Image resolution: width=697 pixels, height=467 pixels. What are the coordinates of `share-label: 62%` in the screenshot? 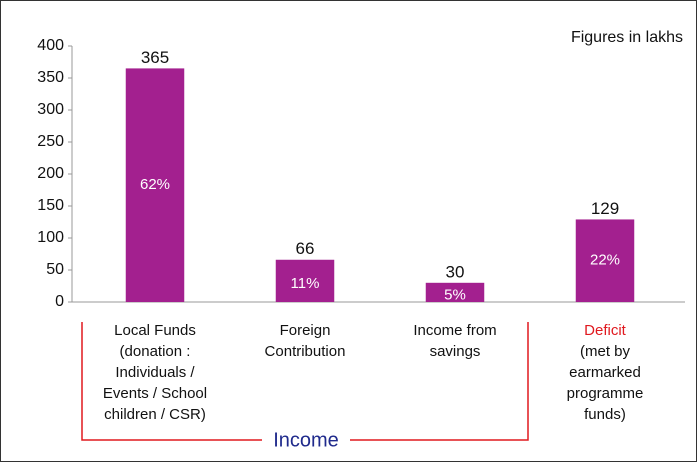 It's located at (155, 184).